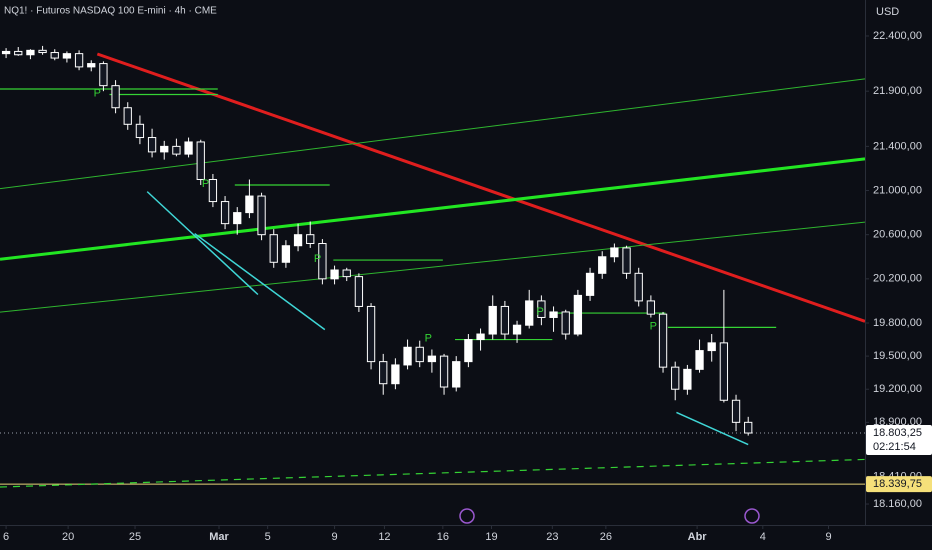 The image size is (932, 550). I want to click on y-tick-label: 20.600,00, so click(897, 235).